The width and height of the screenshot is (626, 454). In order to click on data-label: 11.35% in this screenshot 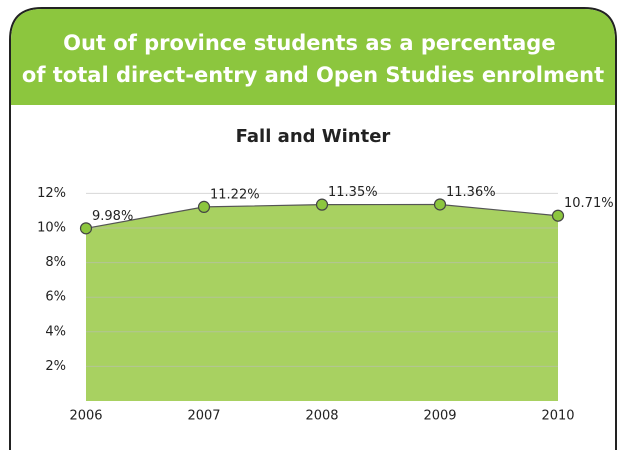, I will do `click(353, 192)`.